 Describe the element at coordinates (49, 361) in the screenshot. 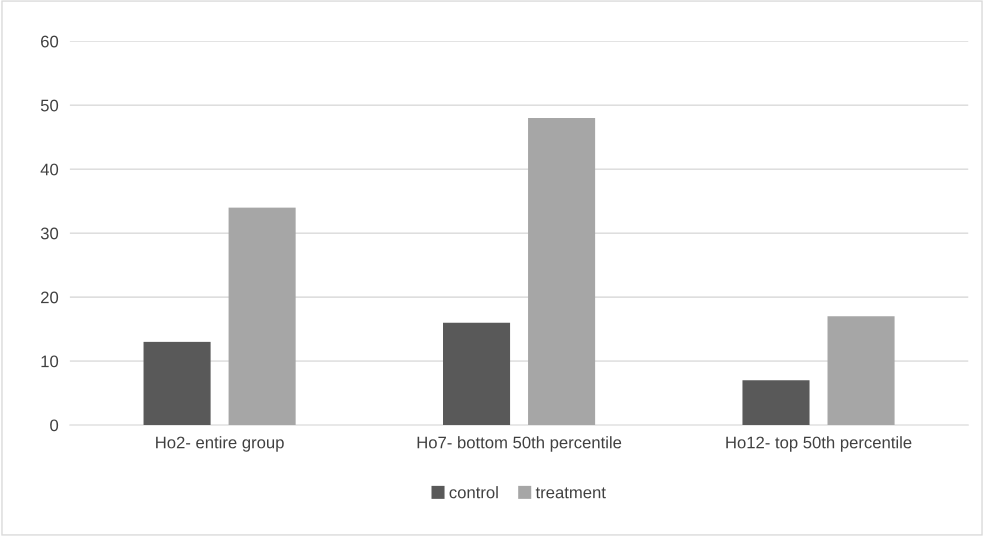

I see `y-tick-label: 10` at that location.